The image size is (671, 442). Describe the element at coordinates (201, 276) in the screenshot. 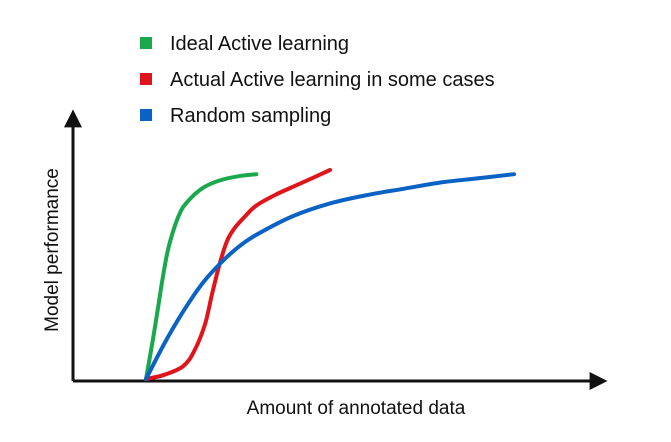

I see `series-line-ideal-active-learning` at that location.